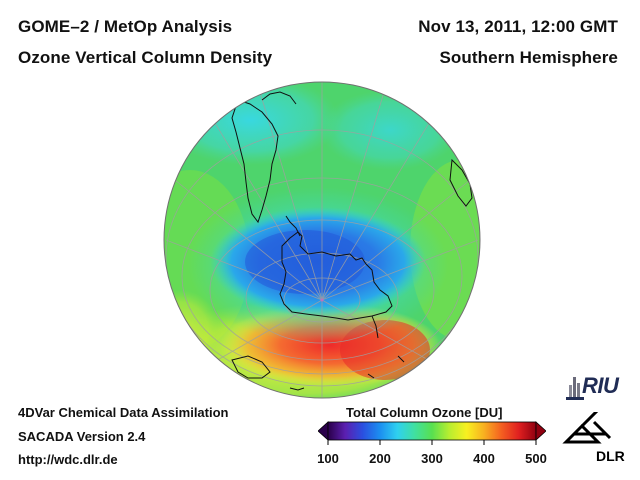  Describe the element at coordinates (123, 412) in the screenshot. I see `method-label: 4DVar Chemical Data Assimilation` at that location.